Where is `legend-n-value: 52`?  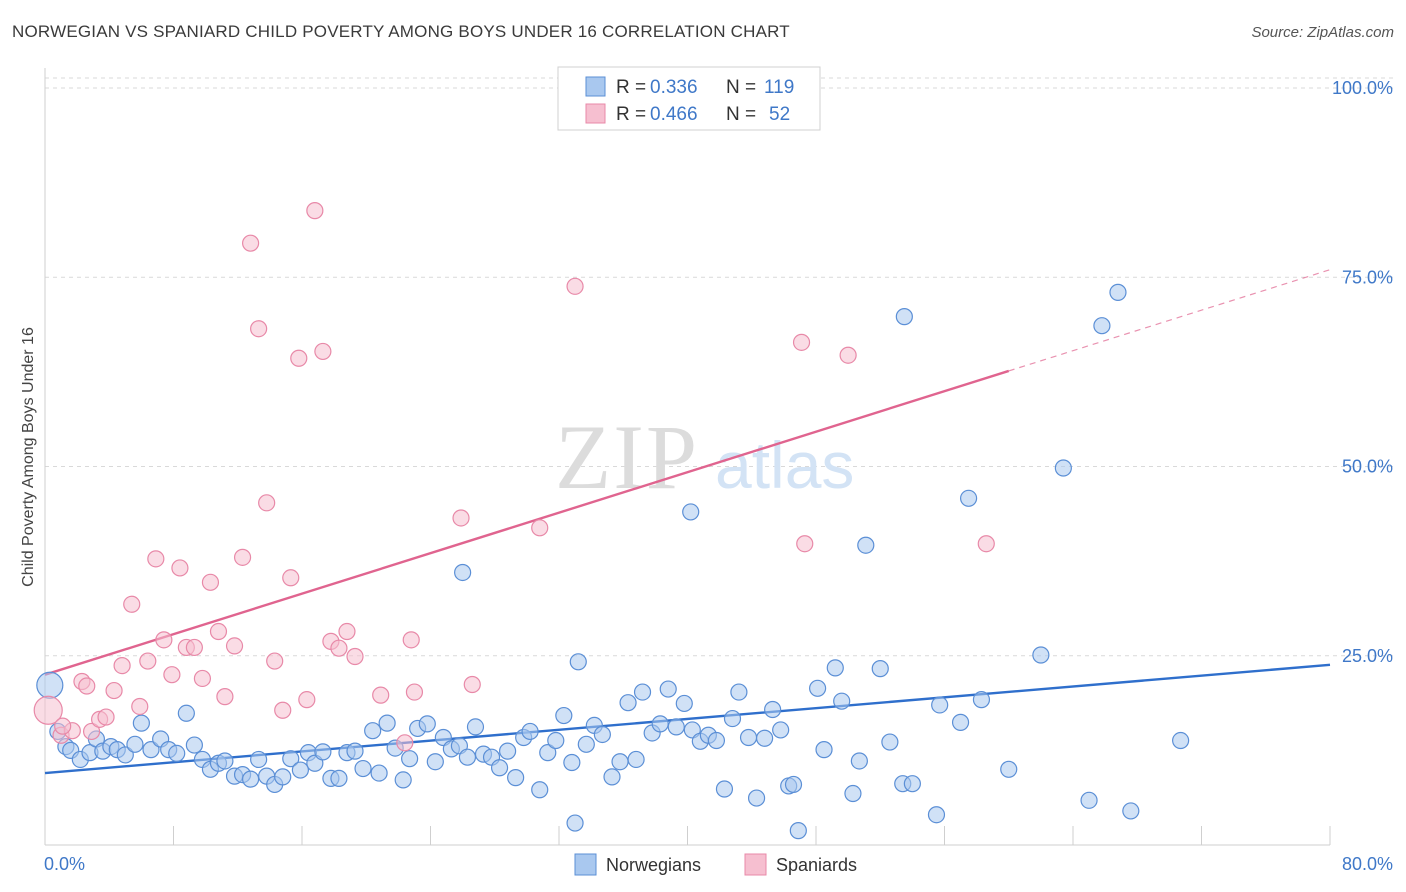
legend-n-value: 52 is located at coordinates (779, 114).